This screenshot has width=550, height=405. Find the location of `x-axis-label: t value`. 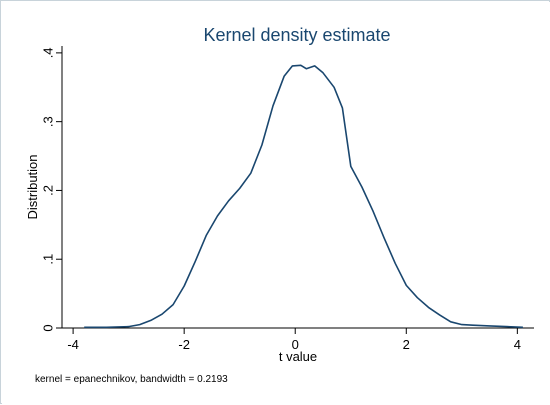

x-axis-label: t value is located at coordinates (298, 356).